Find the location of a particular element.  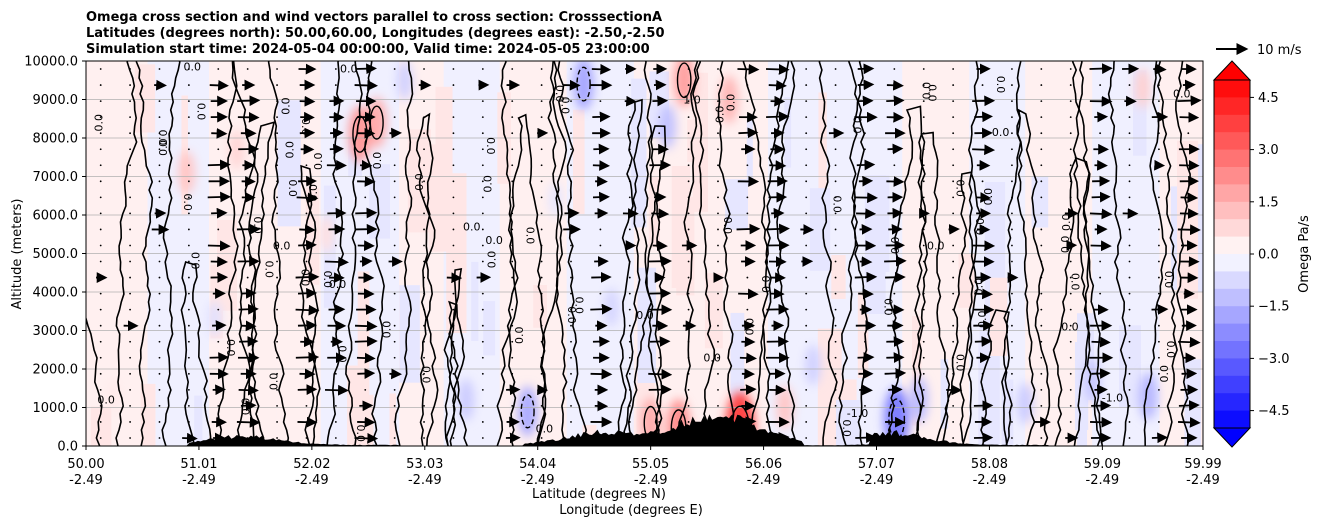

y-tick-label: 0.0 is located at coordinates (67, 447).